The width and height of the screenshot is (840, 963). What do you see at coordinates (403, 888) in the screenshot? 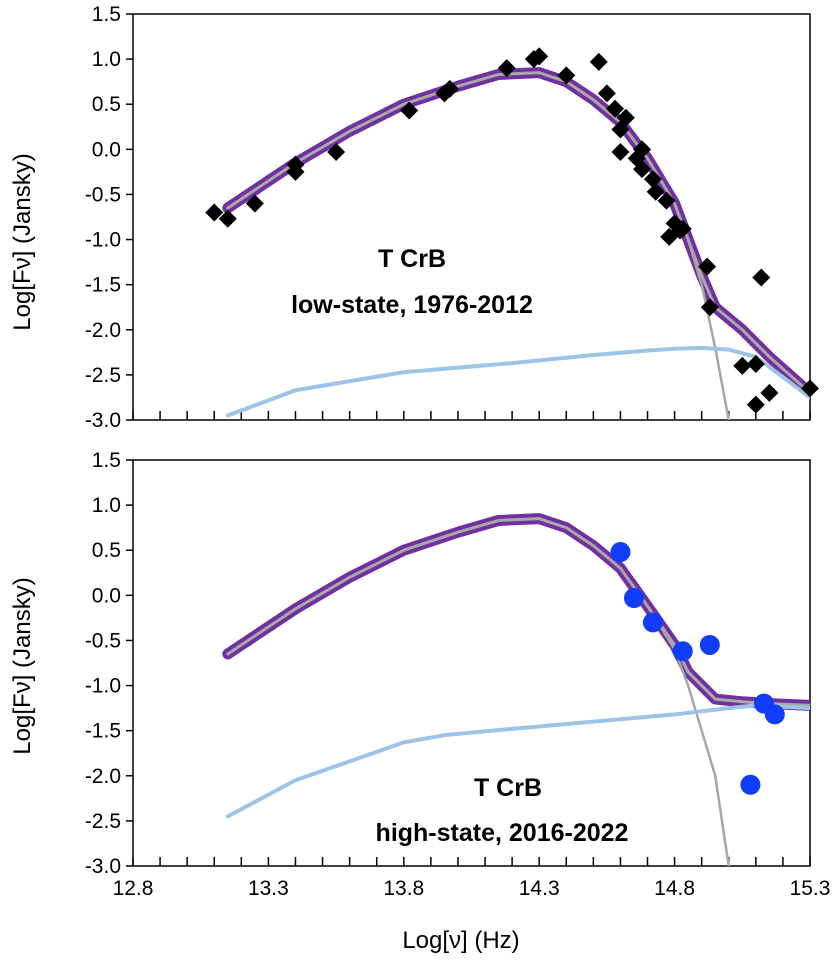
I see `x-tick-label: 13.8` at bounding box center [403, 888].